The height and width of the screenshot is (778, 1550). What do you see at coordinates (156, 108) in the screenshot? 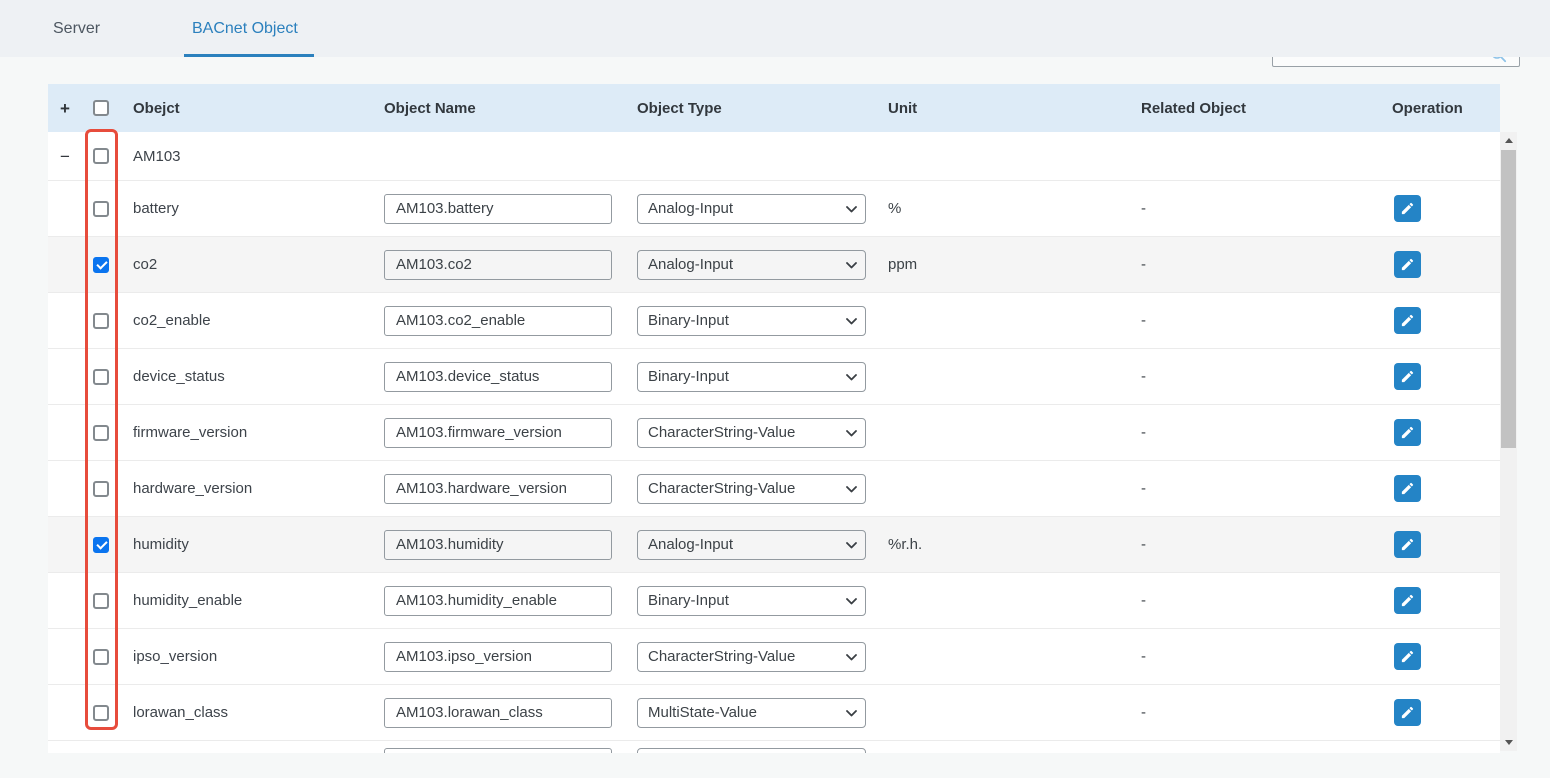
I see `col-header-object: Obejct` at bounding box center [156, 108].